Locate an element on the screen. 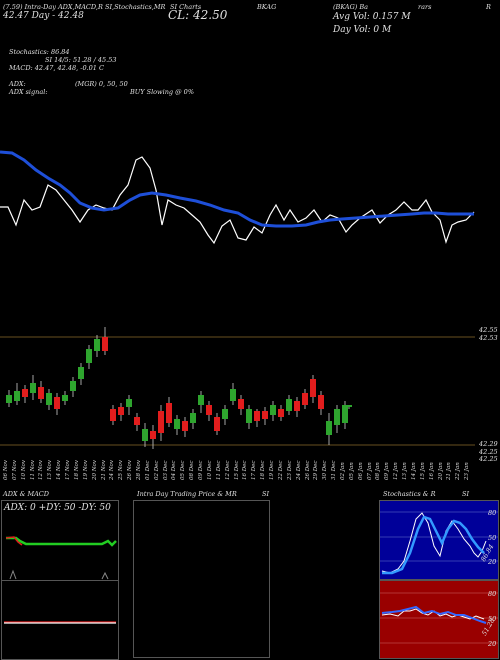 This screenshot has width=500, height=660. date-label: 12 Nov is located at coordinates (41, 470).